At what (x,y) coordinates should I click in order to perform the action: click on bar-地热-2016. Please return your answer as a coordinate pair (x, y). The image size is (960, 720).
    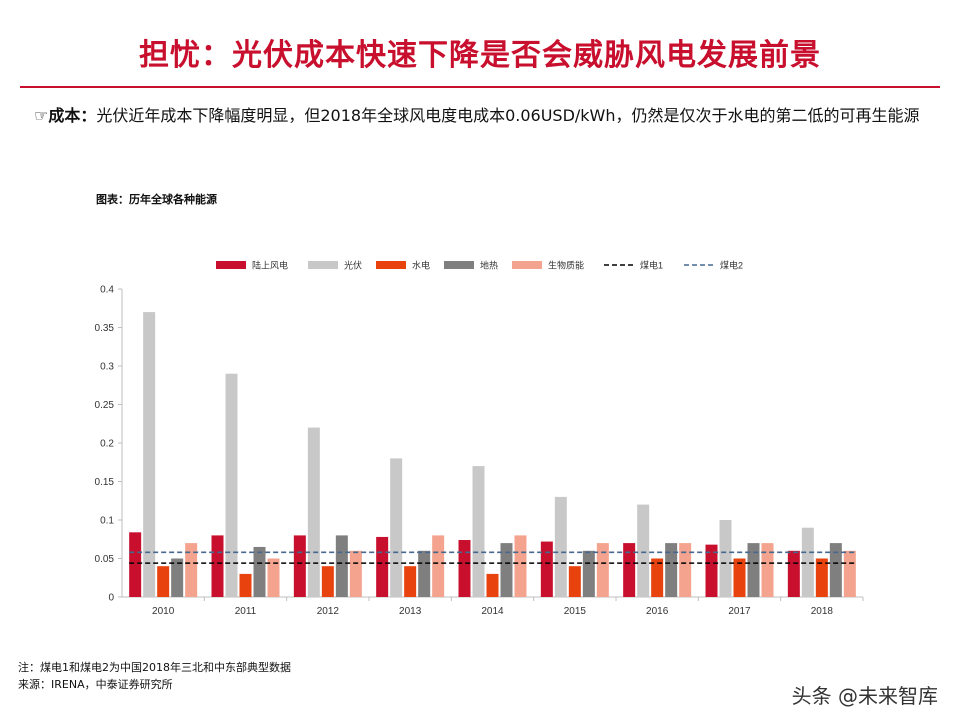
    Looking at the image, I should click on (671, 570).